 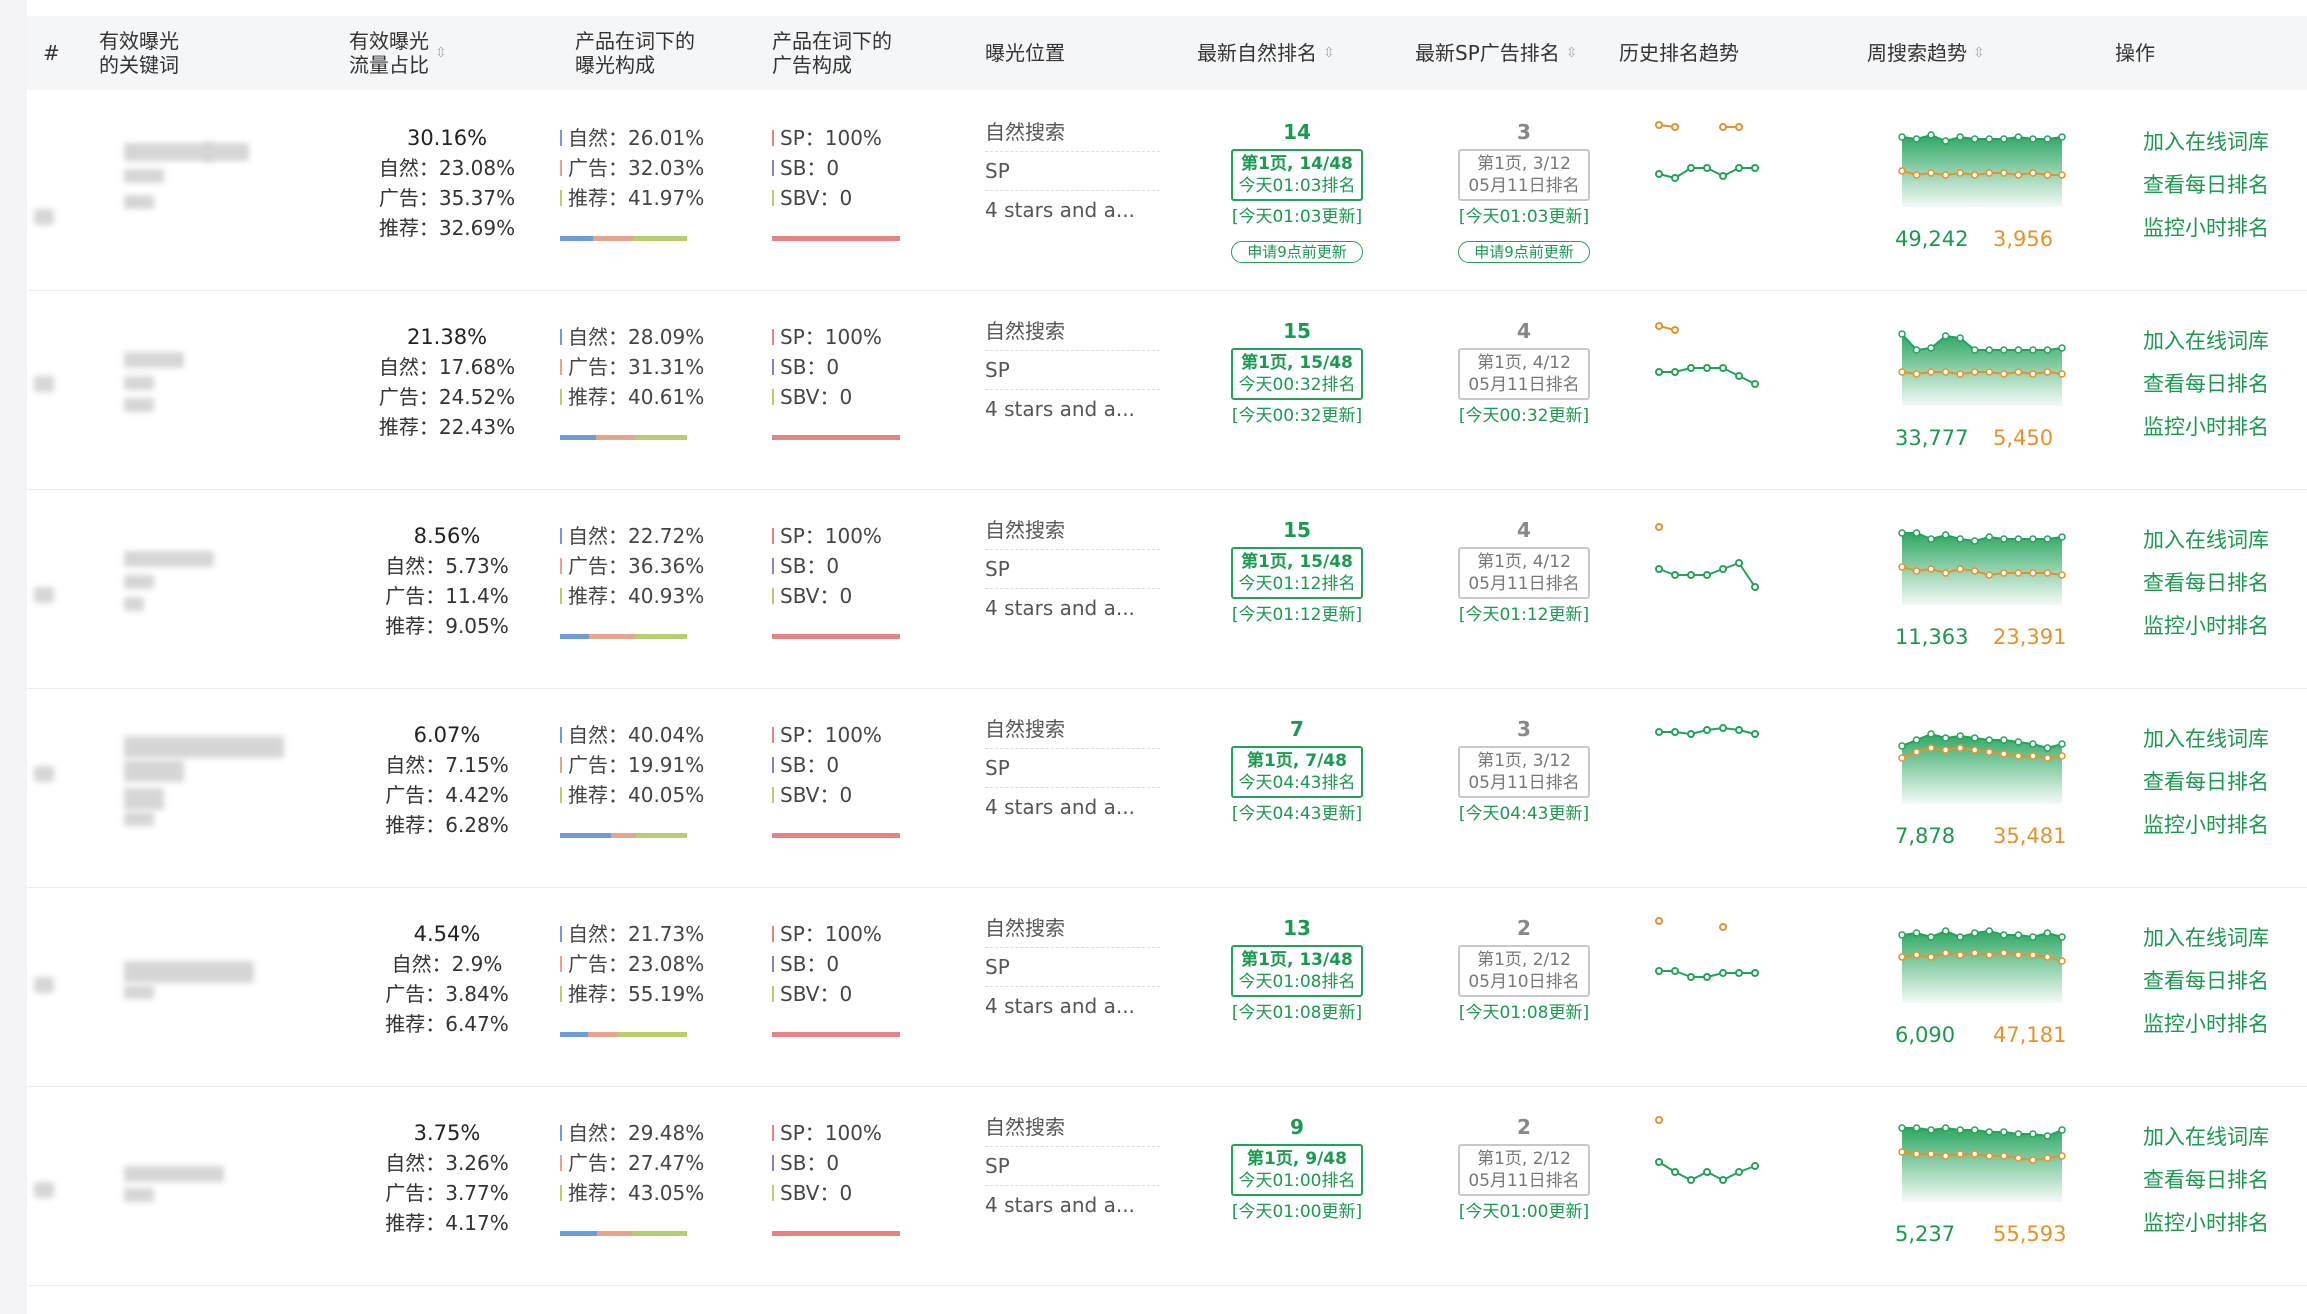 What do you see at coordinates (398, 53) in the screenshot?
I see `col-traffic-share: 有效曝光 流量占比 ⇳` at bounding box center [398, 53].